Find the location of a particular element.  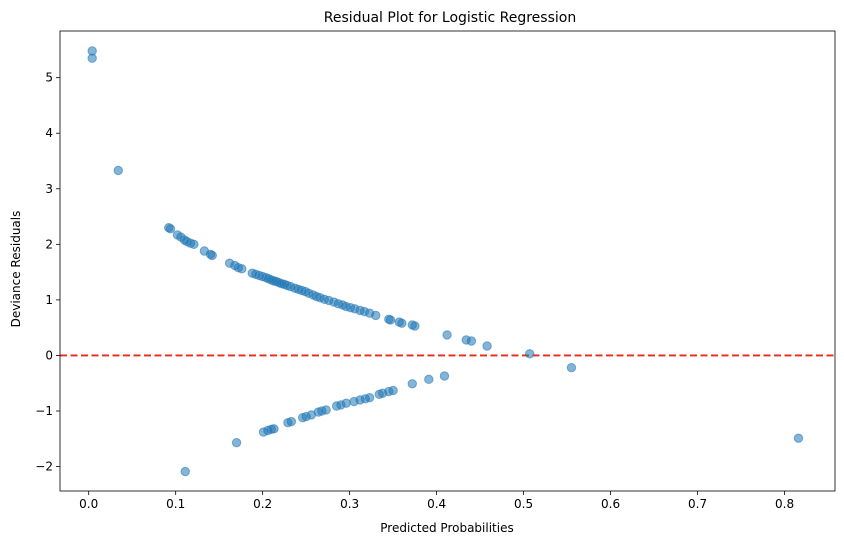

x-tick-label: 0.4 is located at coordinates (436, 504).